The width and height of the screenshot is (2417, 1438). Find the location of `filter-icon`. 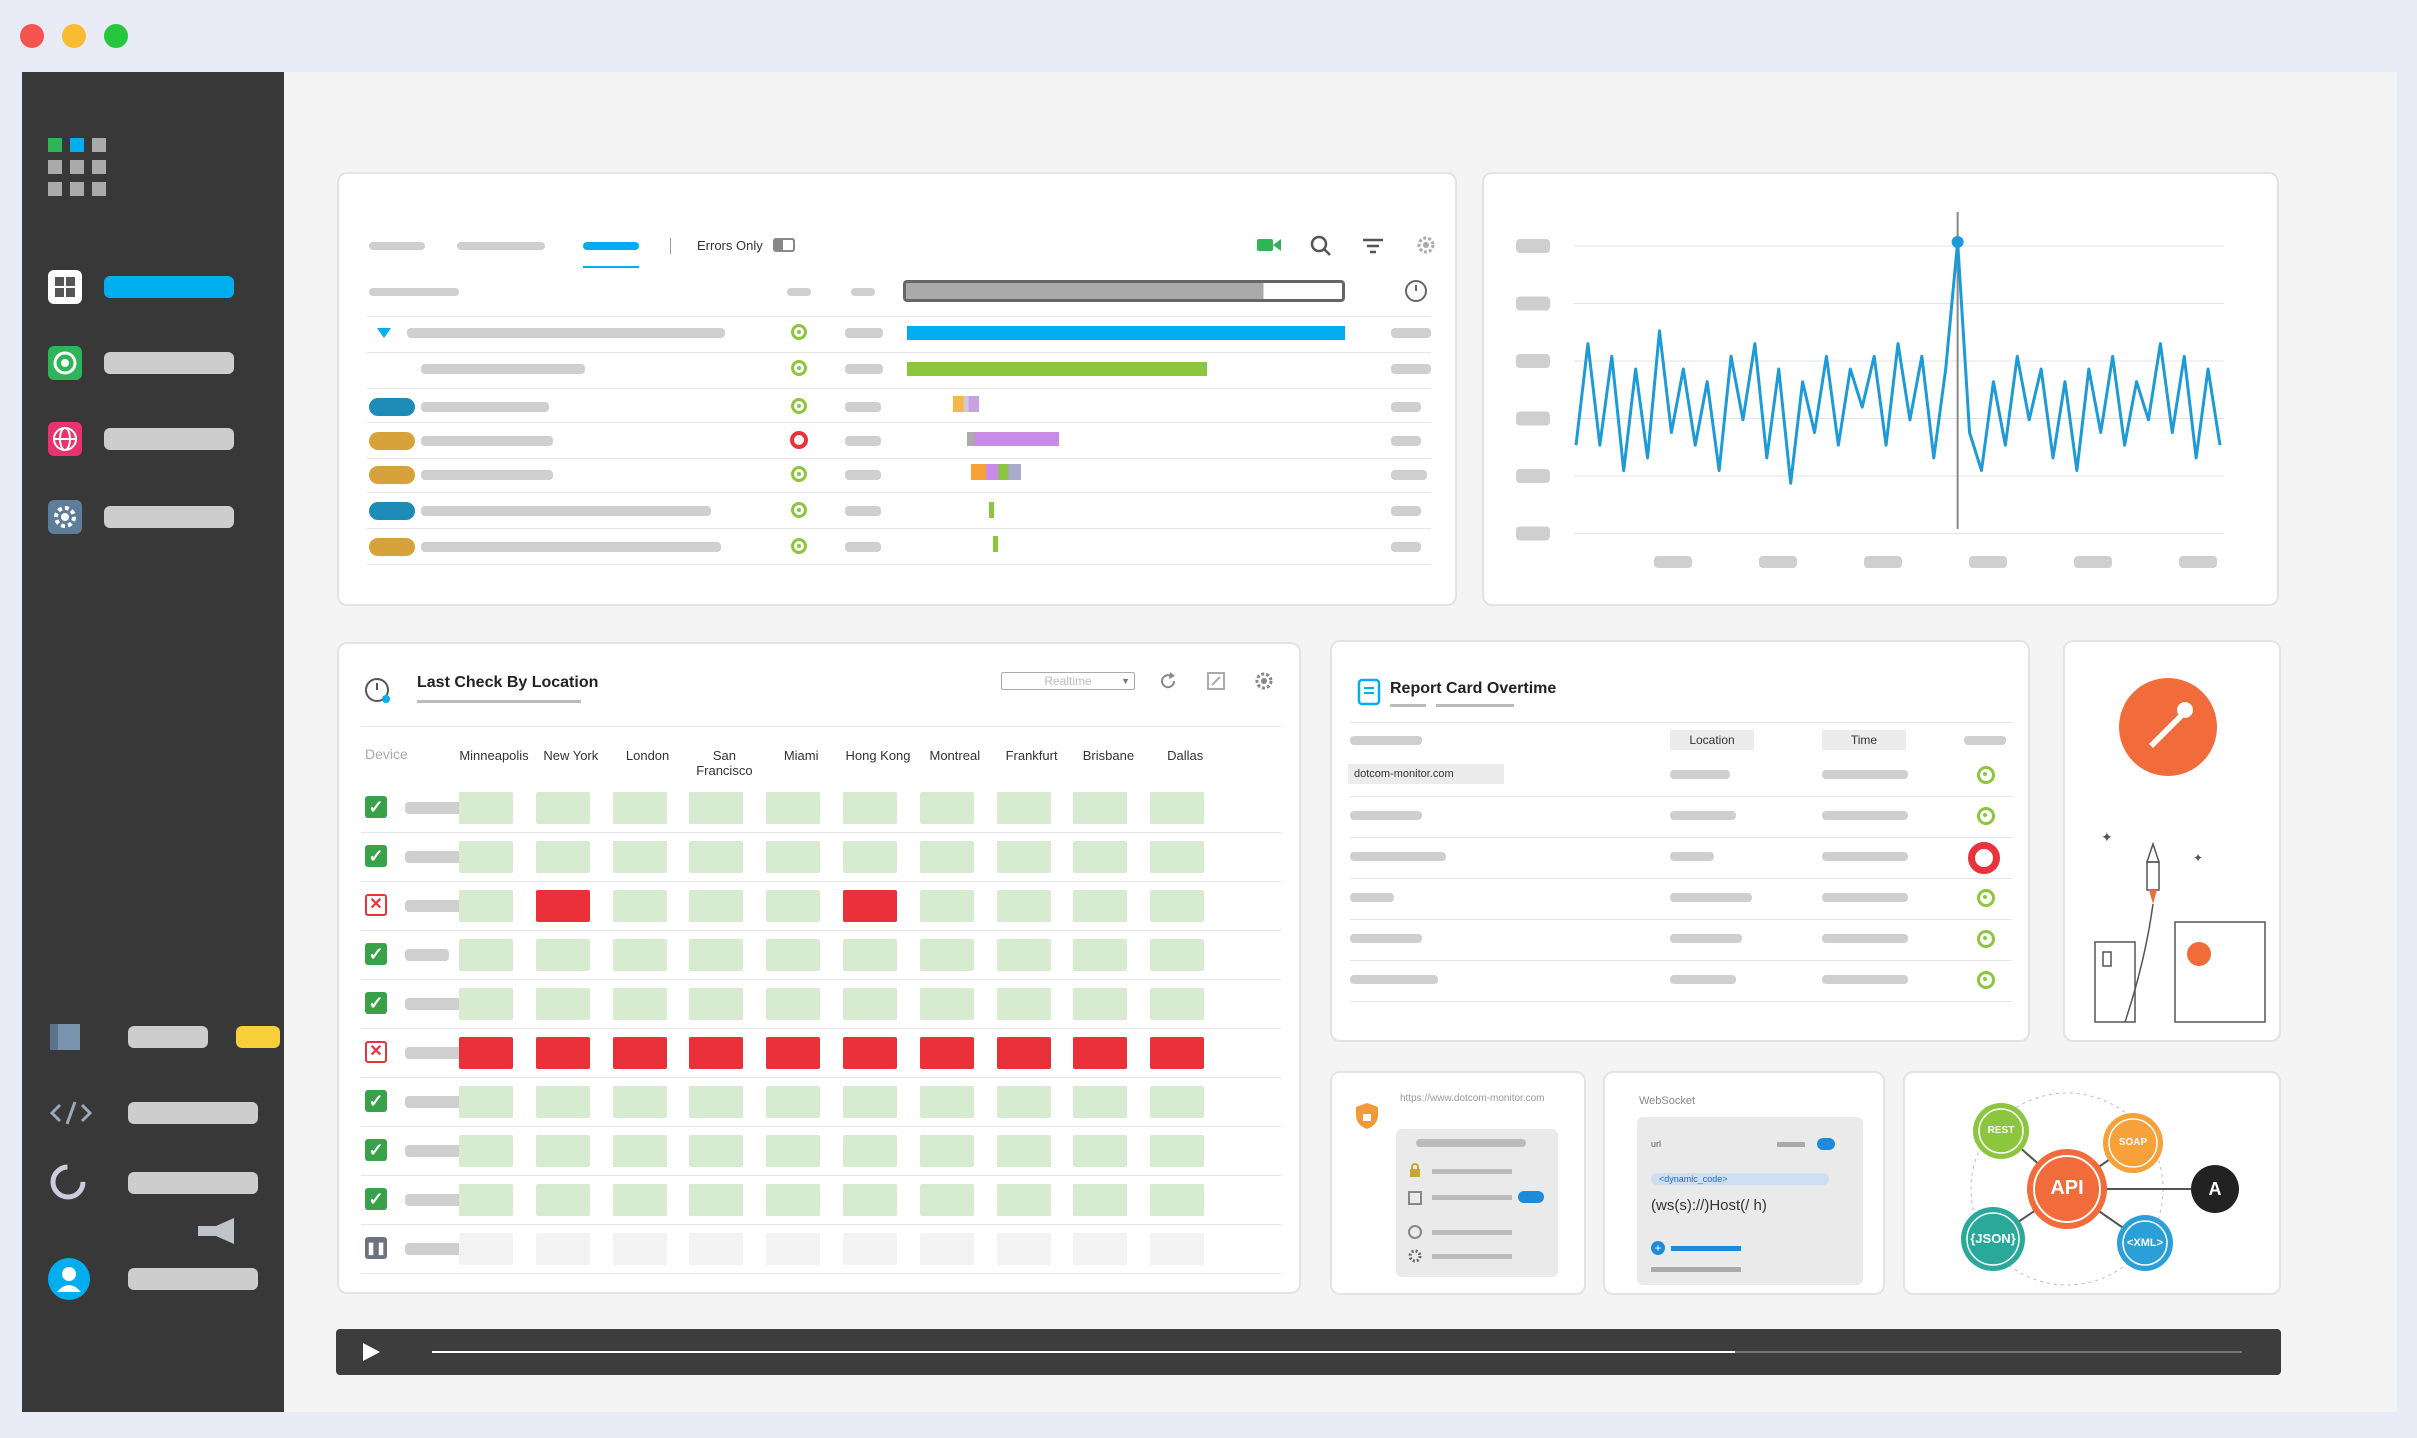

filter-icon is located at coordinates (1373, 246).